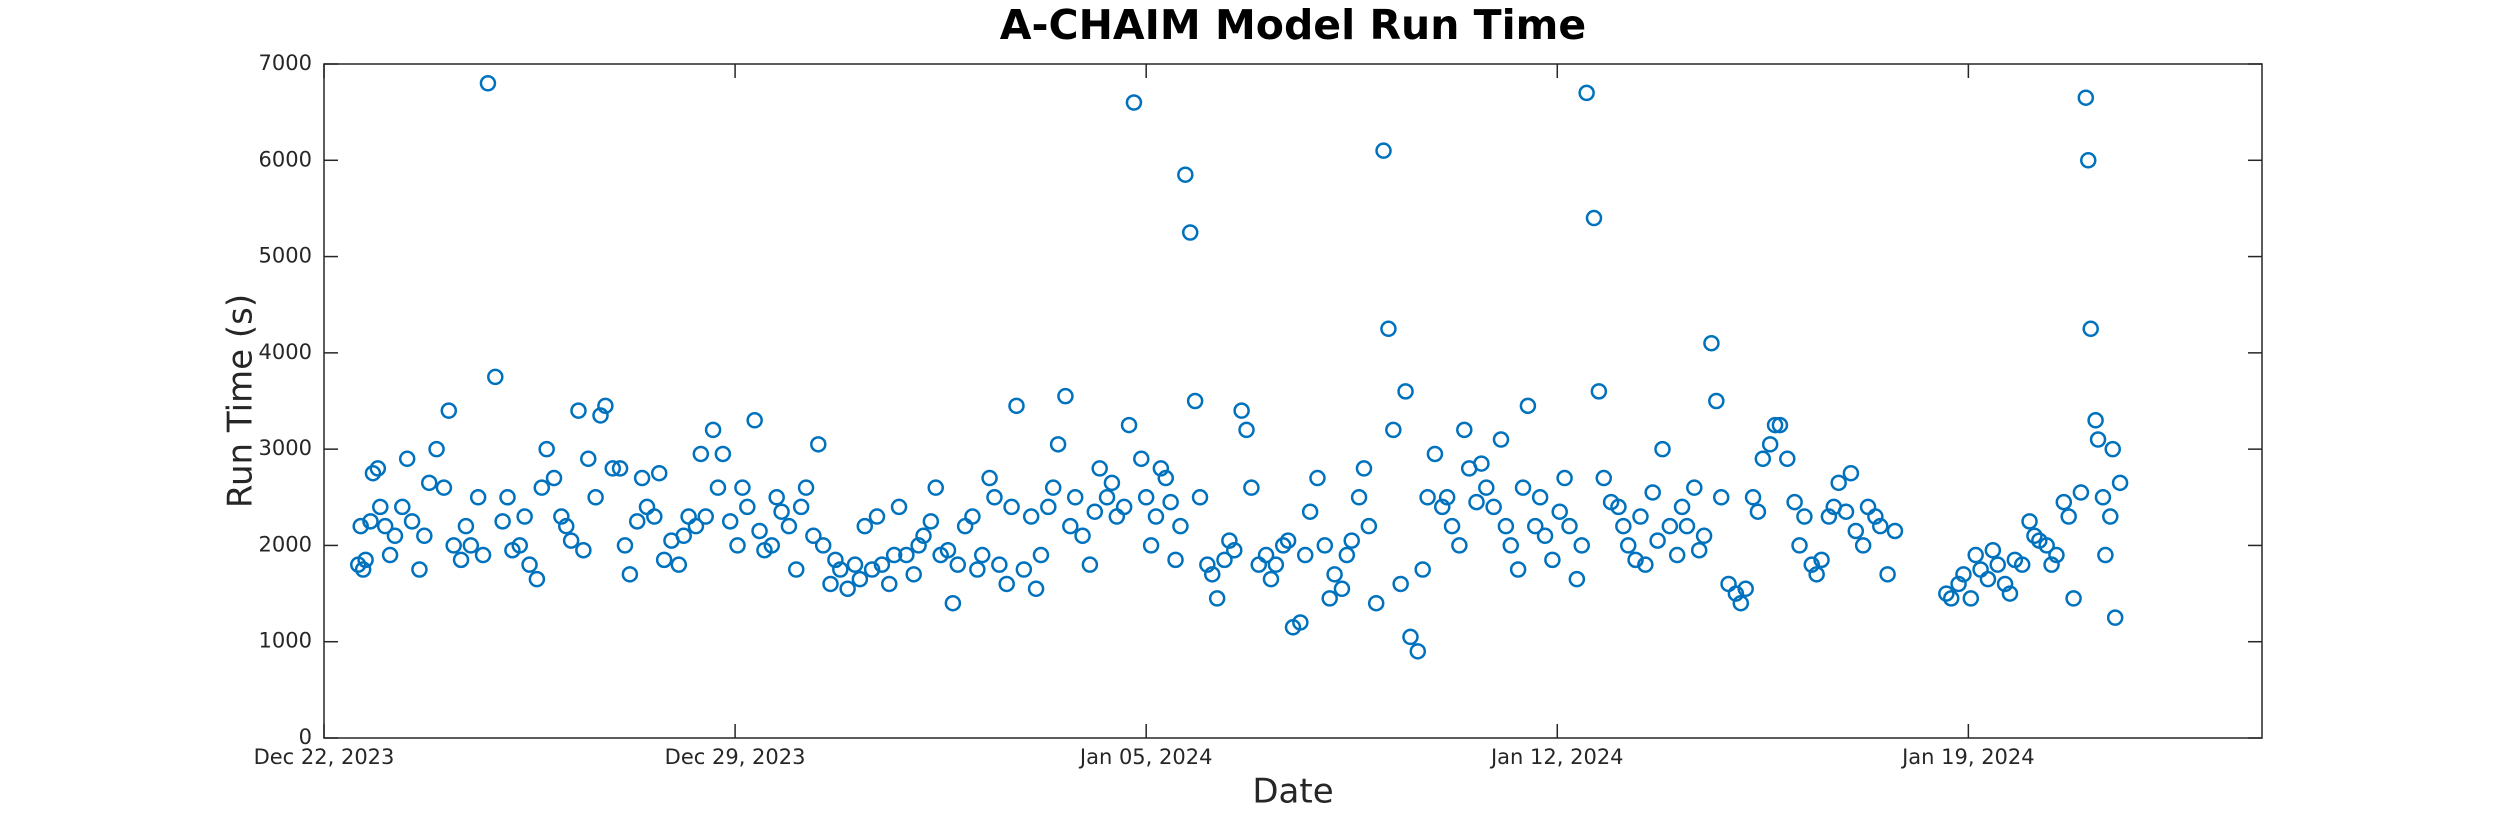  What do you see at coordinates (1145, 757) in the screenshot?
I see `x-tick-label: Jan 05, 2024` at bounding box center [1145, 757].